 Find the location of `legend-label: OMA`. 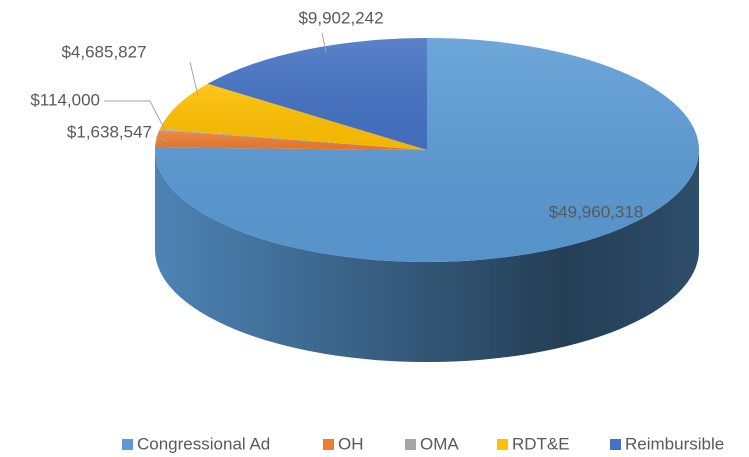

legend-label: OMA is located at coordinates (439, 443).